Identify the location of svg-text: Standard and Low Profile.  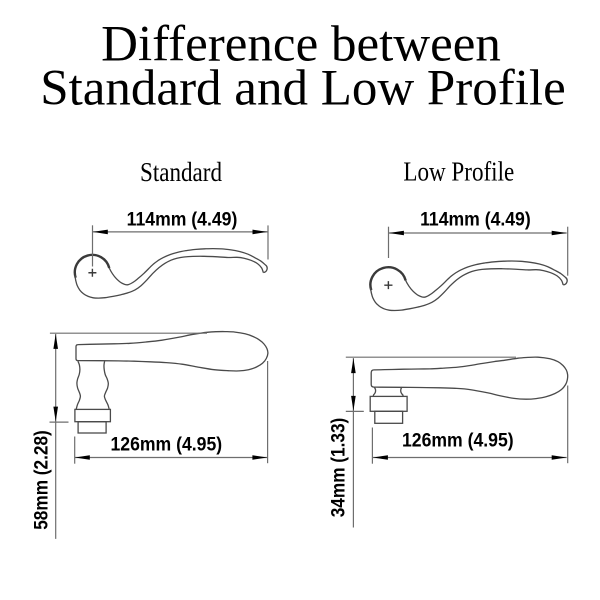
(302, 89).